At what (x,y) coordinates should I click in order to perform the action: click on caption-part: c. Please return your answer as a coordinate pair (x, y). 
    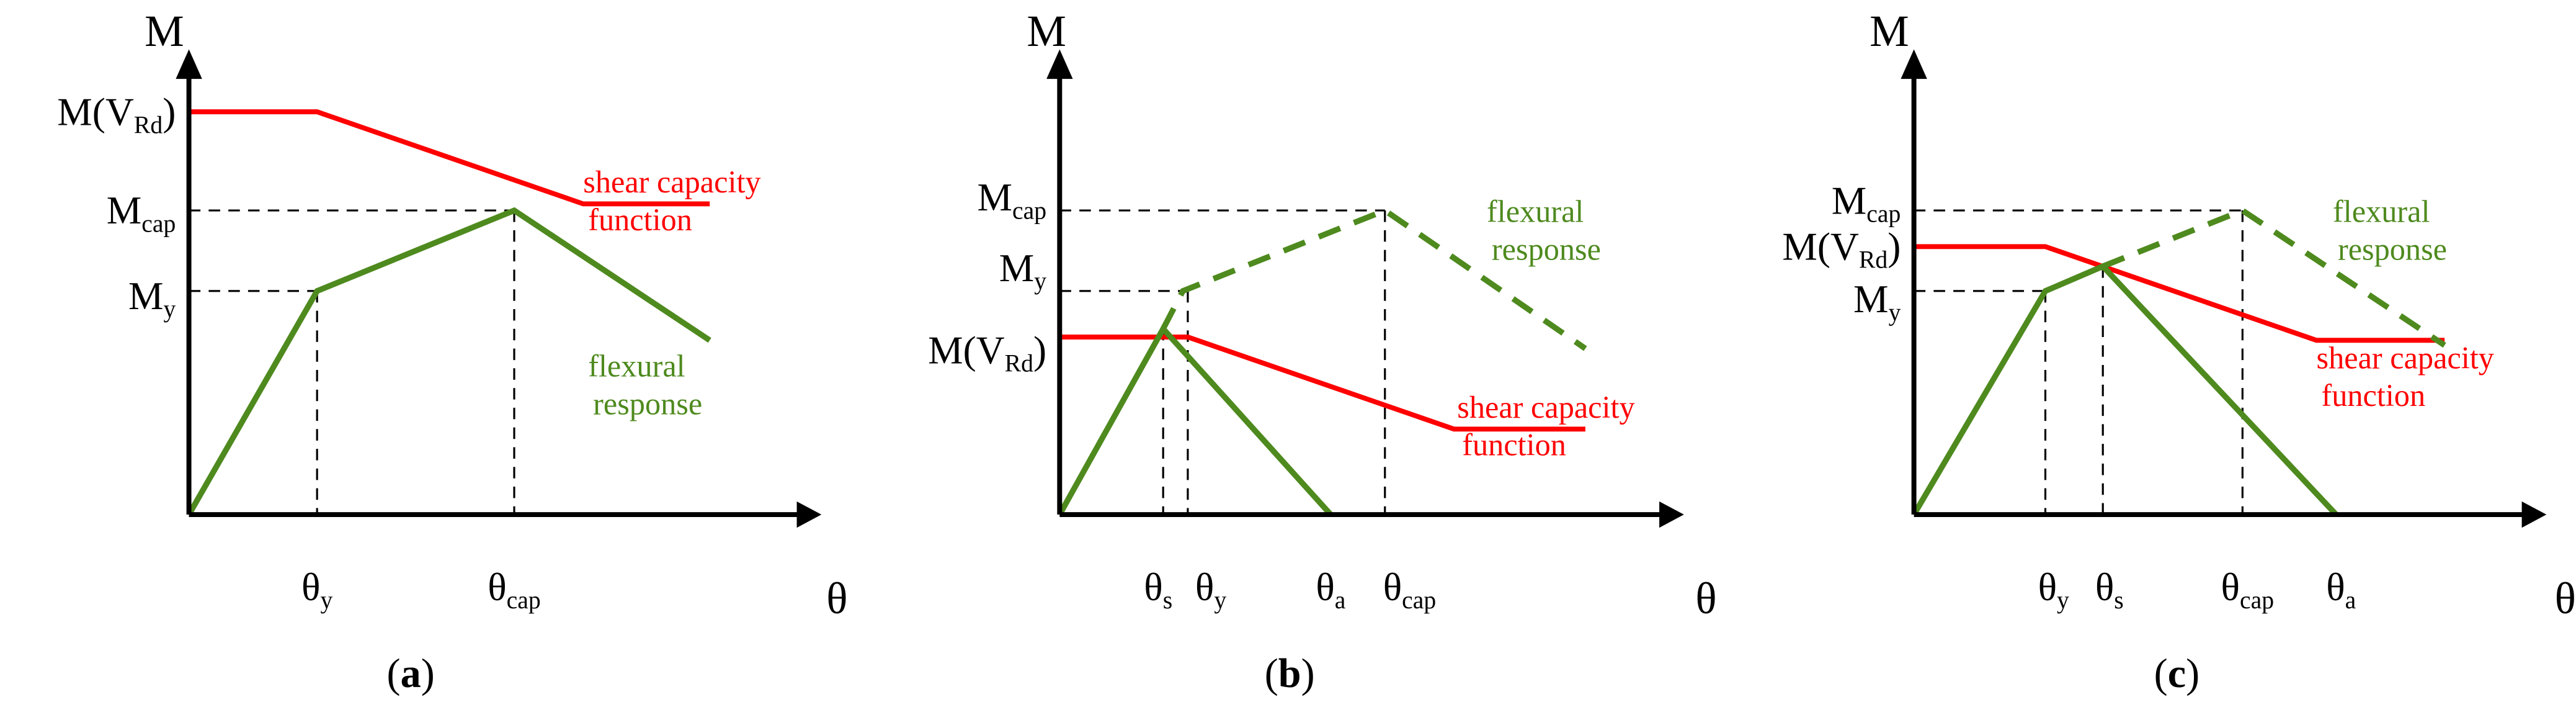
    Looking at the image, I should click on (2177, 673).